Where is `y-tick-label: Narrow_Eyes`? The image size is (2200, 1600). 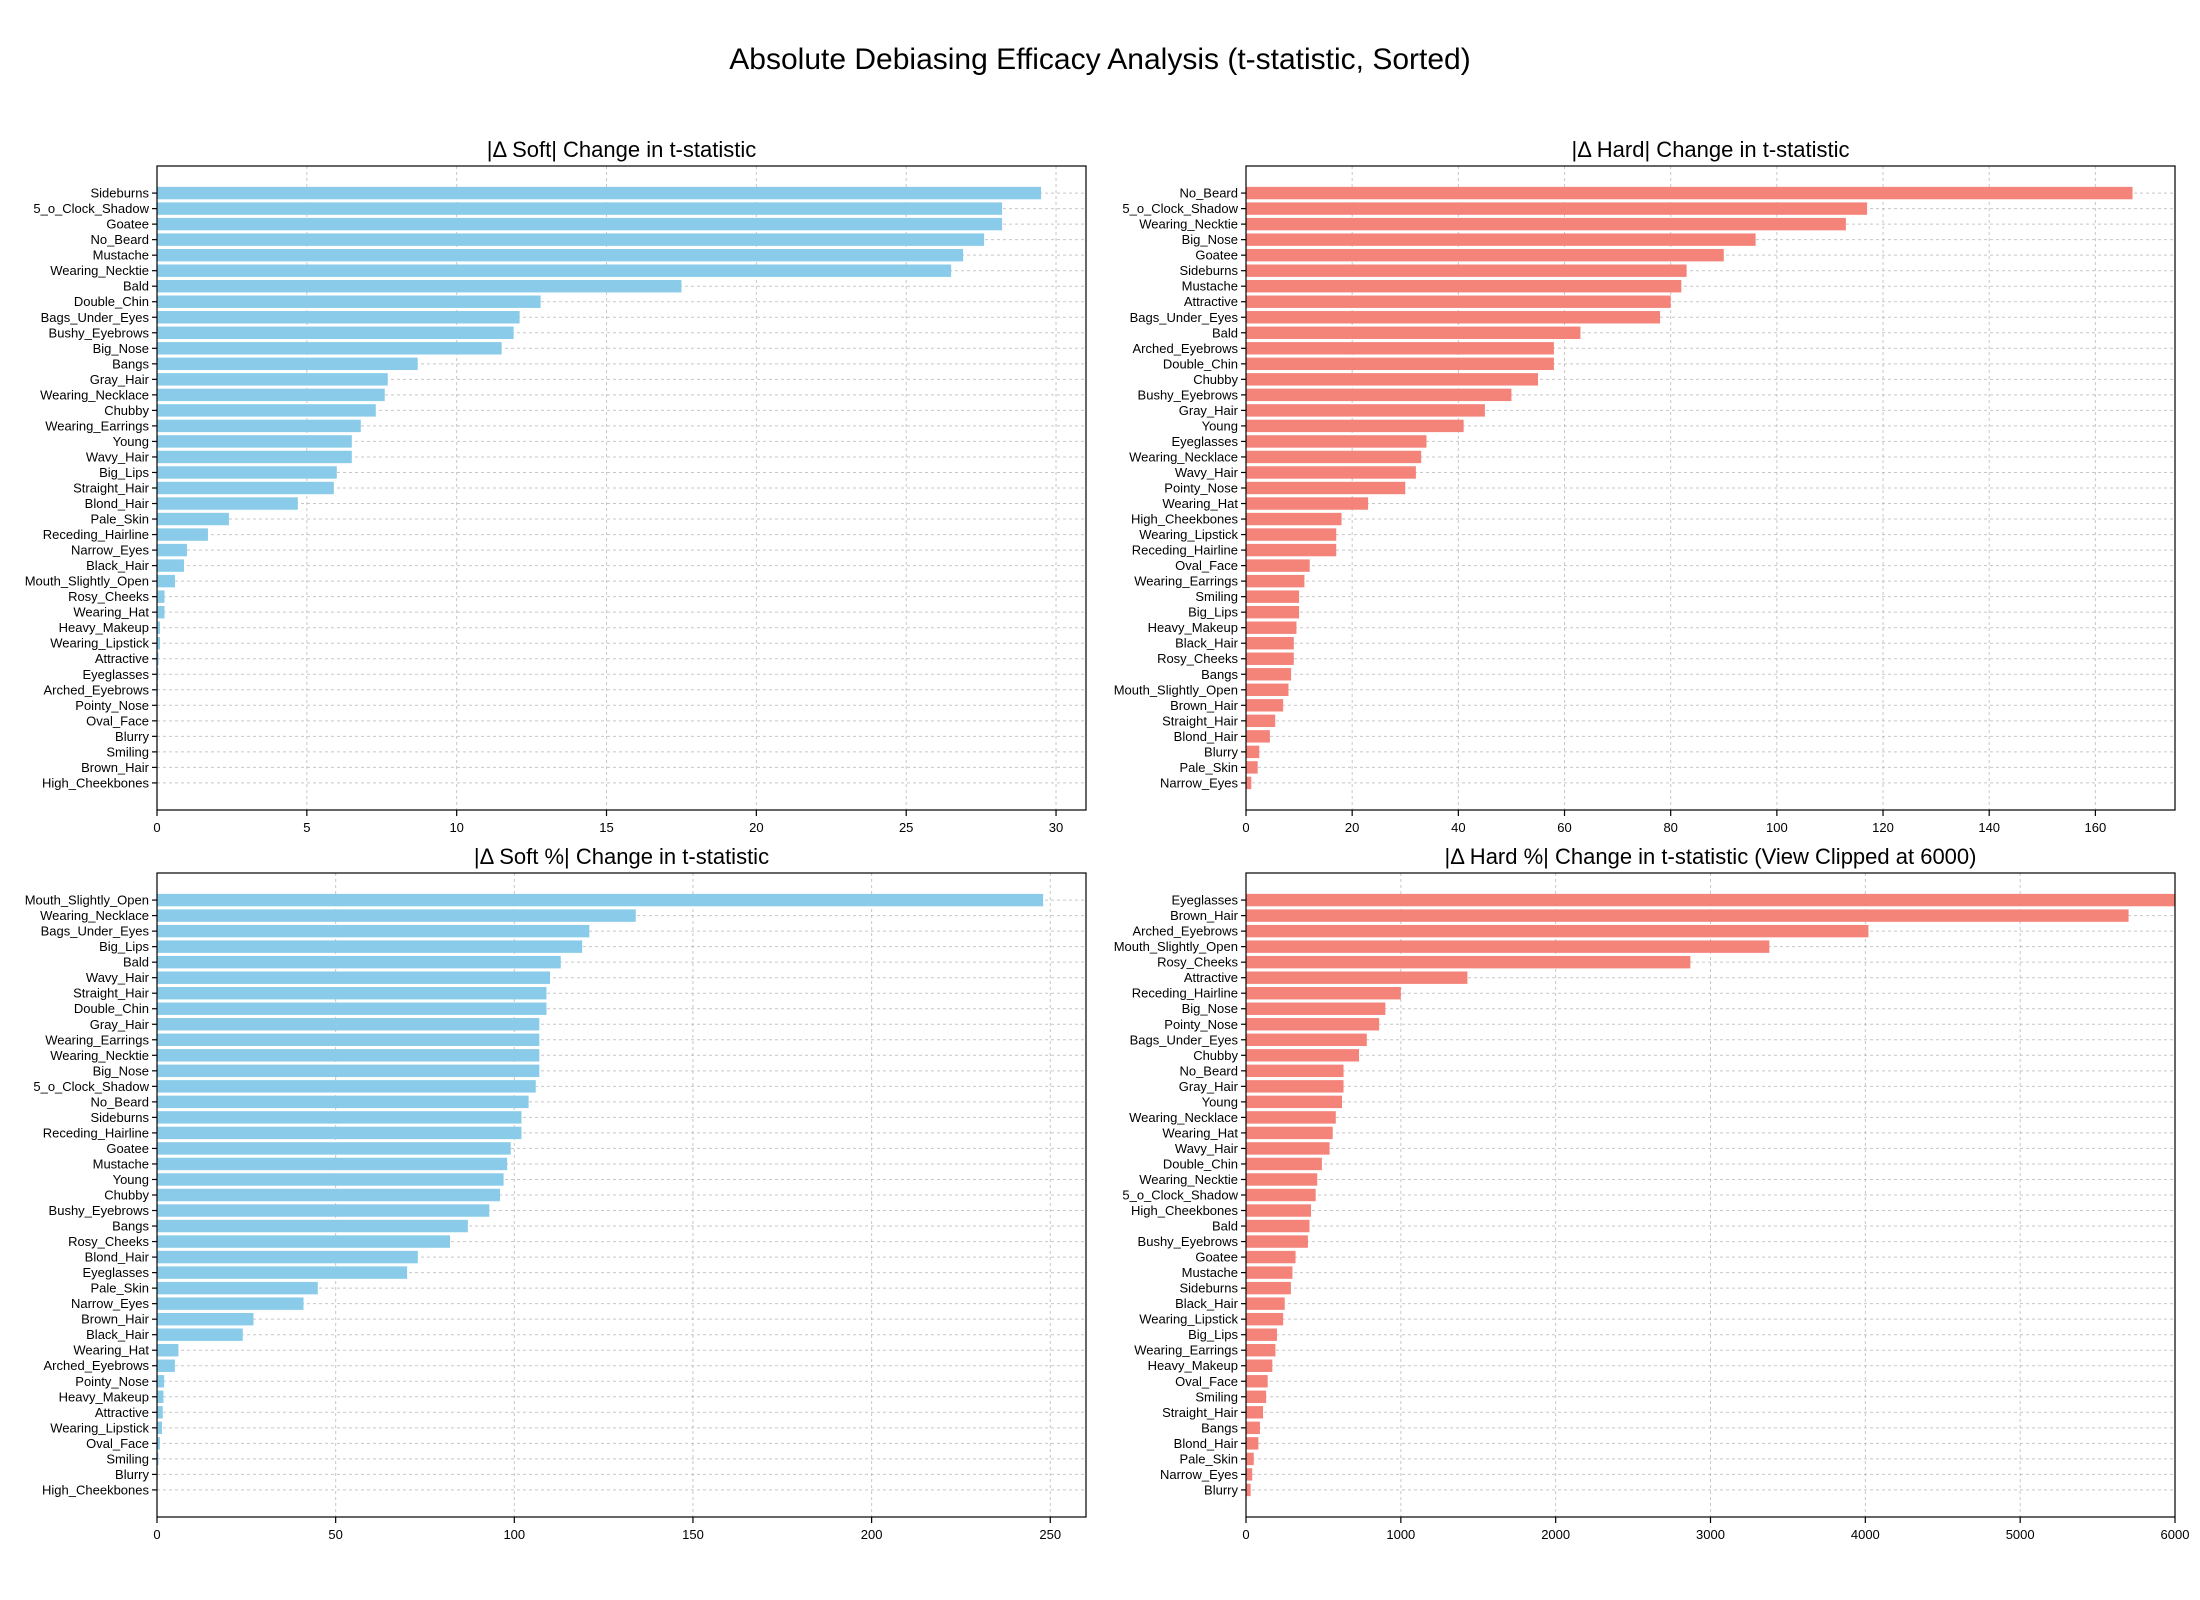
y-tick-label: Narrow_Eyes is located at coordinates (110, 550).